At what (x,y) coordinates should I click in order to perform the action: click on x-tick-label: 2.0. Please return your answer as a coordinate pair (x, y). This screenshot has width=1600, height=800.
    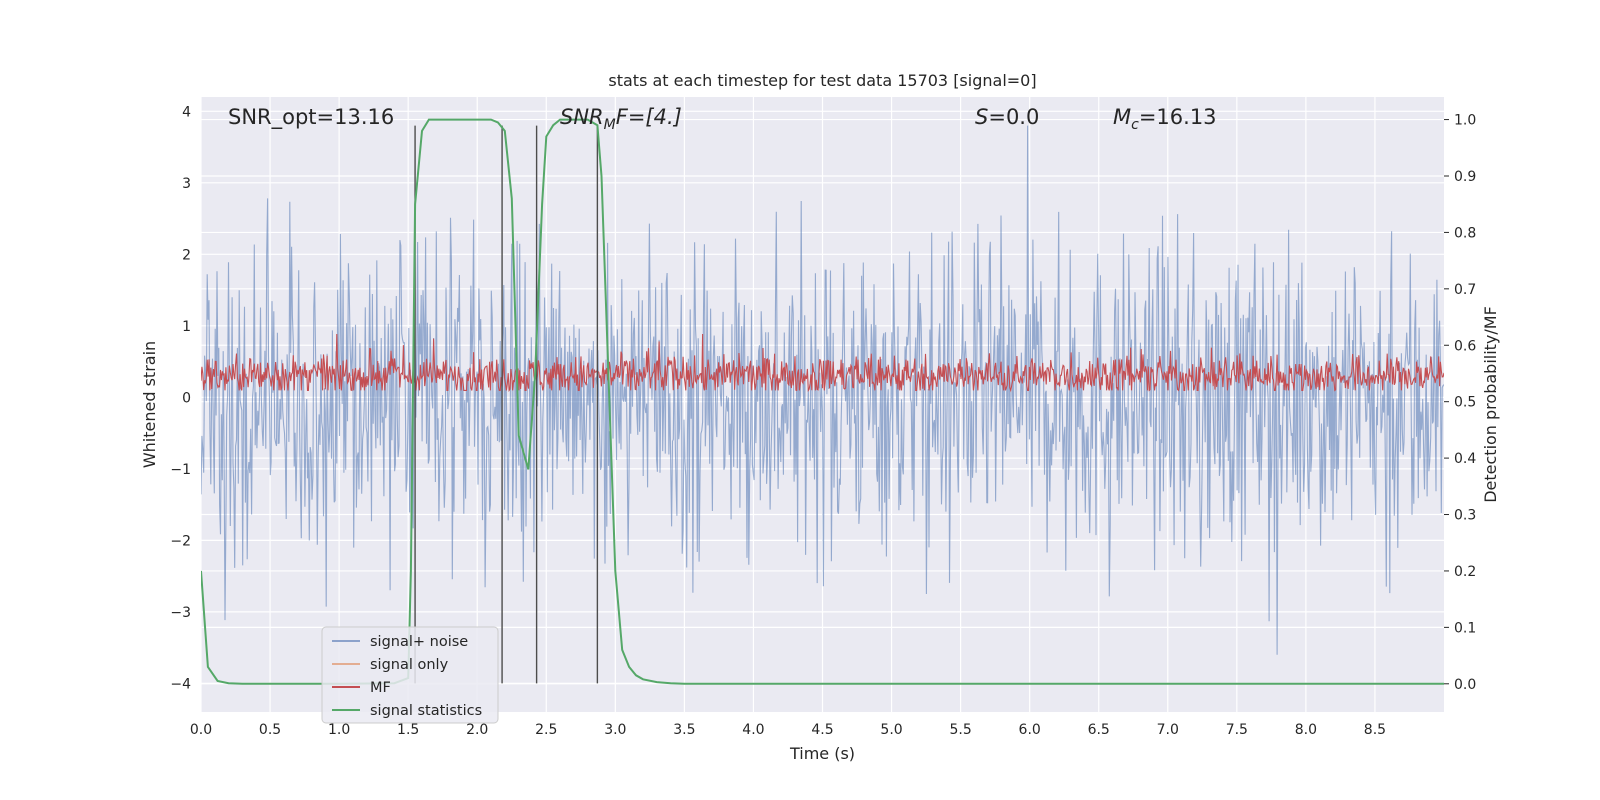
    Looking at the image, I should click on (477, 730).